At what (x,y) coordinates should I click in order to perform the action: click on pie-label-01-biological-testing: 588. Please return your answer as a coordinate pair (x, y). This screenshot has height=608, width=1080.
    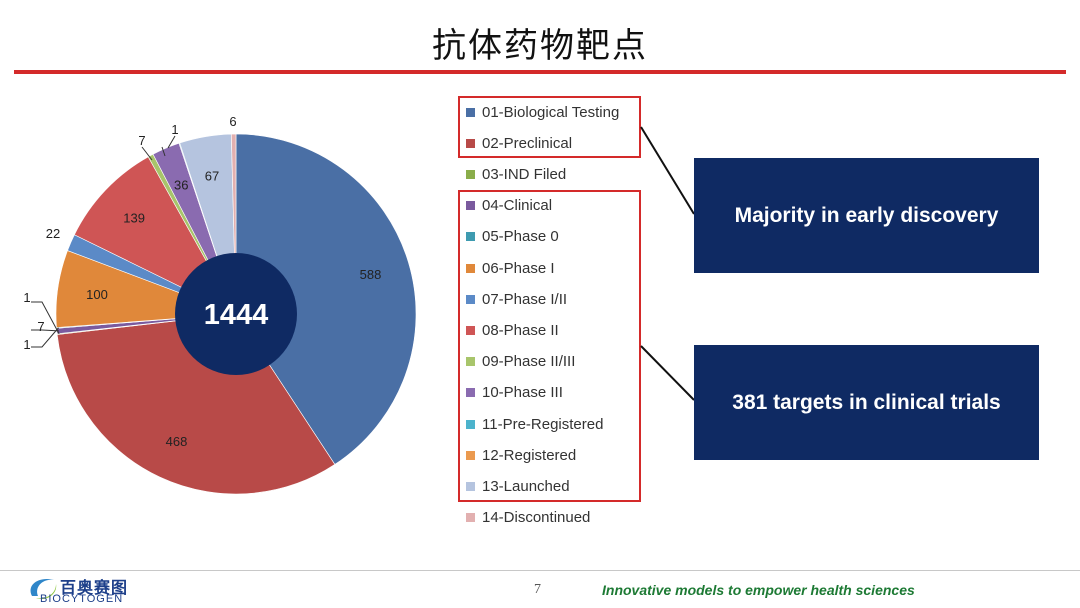
    Looking at the image, I should click on (371, 274).